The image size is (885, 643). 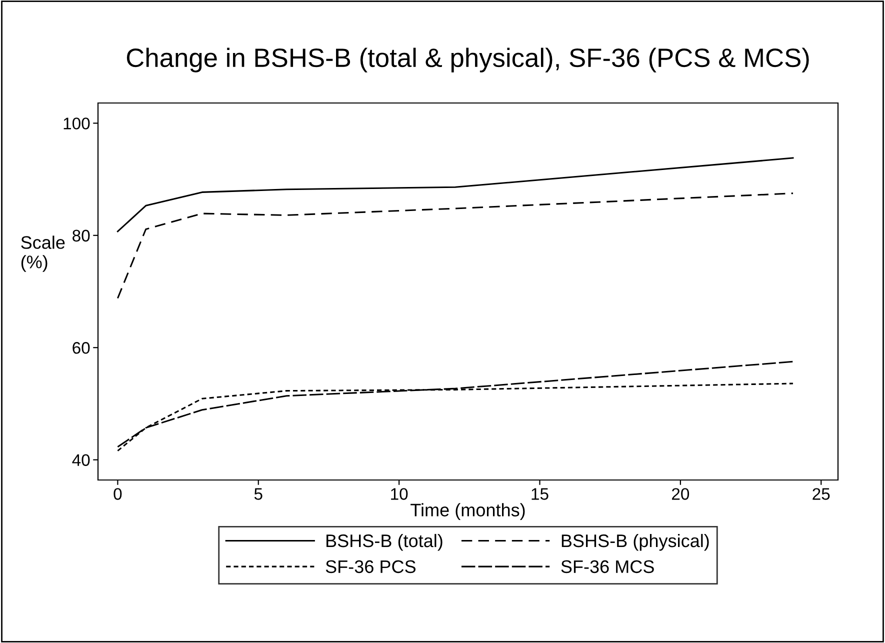 What do you see at coordinates (43, 254) in the screenshot?
I see `y-axis-title: Scale (%)` at bounding box center [43, 254].